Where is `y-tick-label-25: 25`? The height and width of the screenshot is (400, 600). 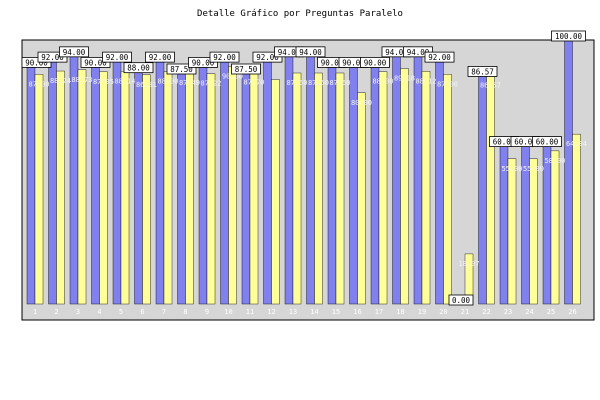 y-tick-label-25: 25 is located at coordinates (12, 239).